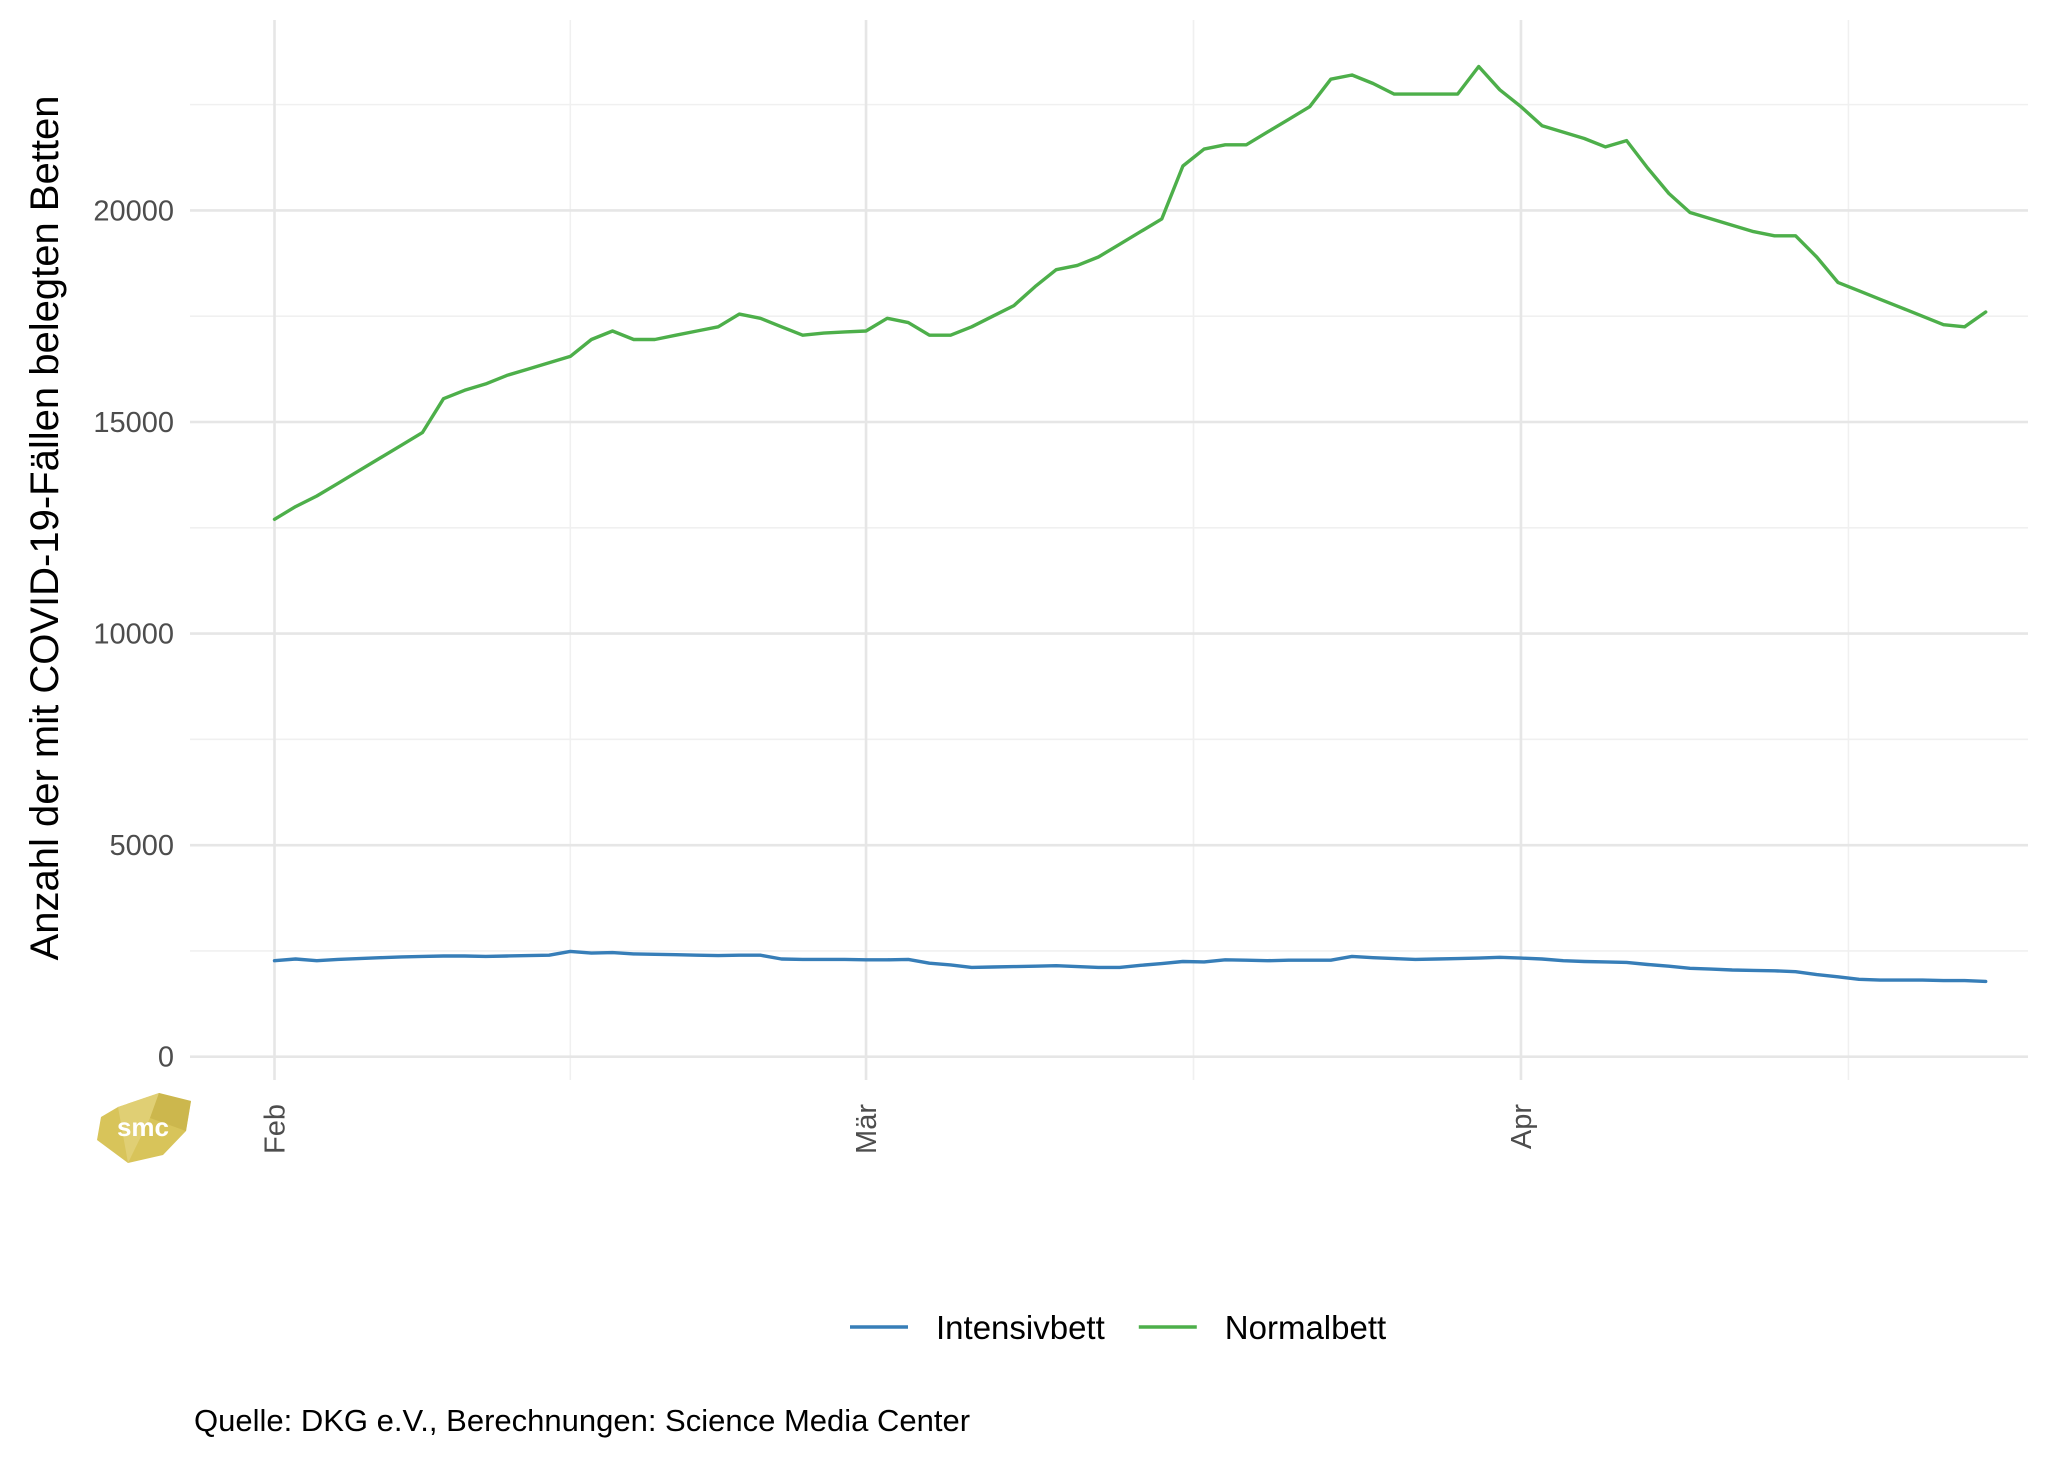 The image size is (2048, 1462). Describe the element at coordinates (1118, 1327) in the screenshot. I see `legend: Intensivbett Normalbett` at that location.